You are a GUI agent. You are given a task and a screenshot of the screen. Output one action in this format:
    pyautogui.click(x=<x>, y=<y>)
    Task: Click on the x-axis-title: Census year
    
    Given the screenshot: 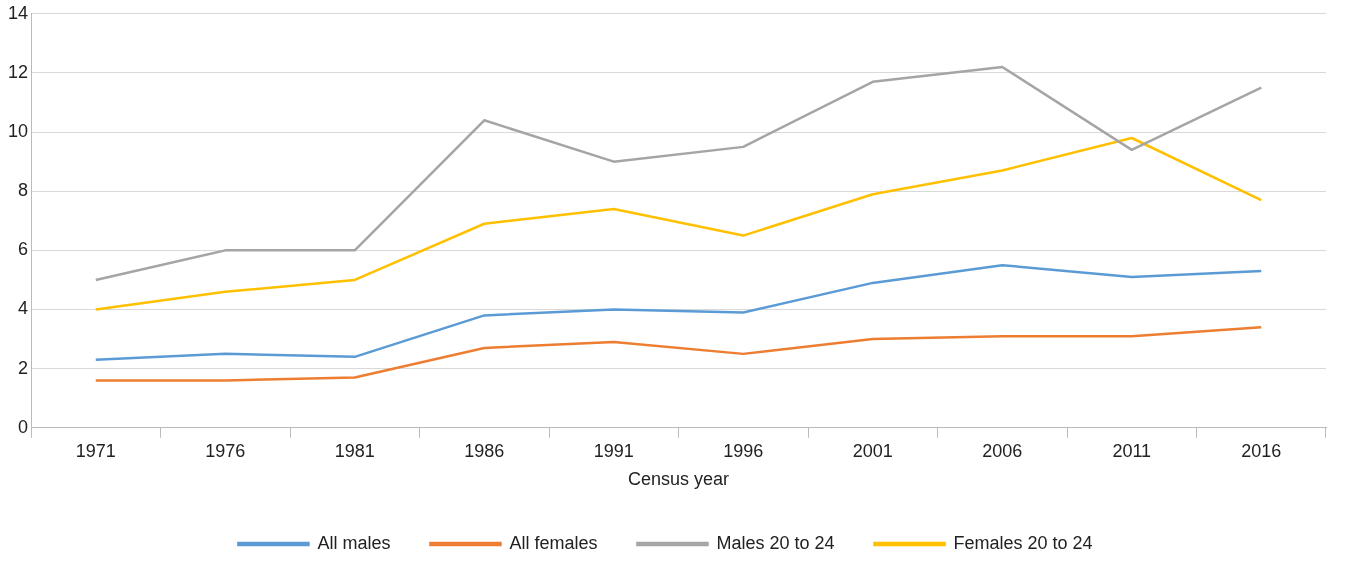 What is the action you would take?
    pyautogui.click(x=678, y=479)
    